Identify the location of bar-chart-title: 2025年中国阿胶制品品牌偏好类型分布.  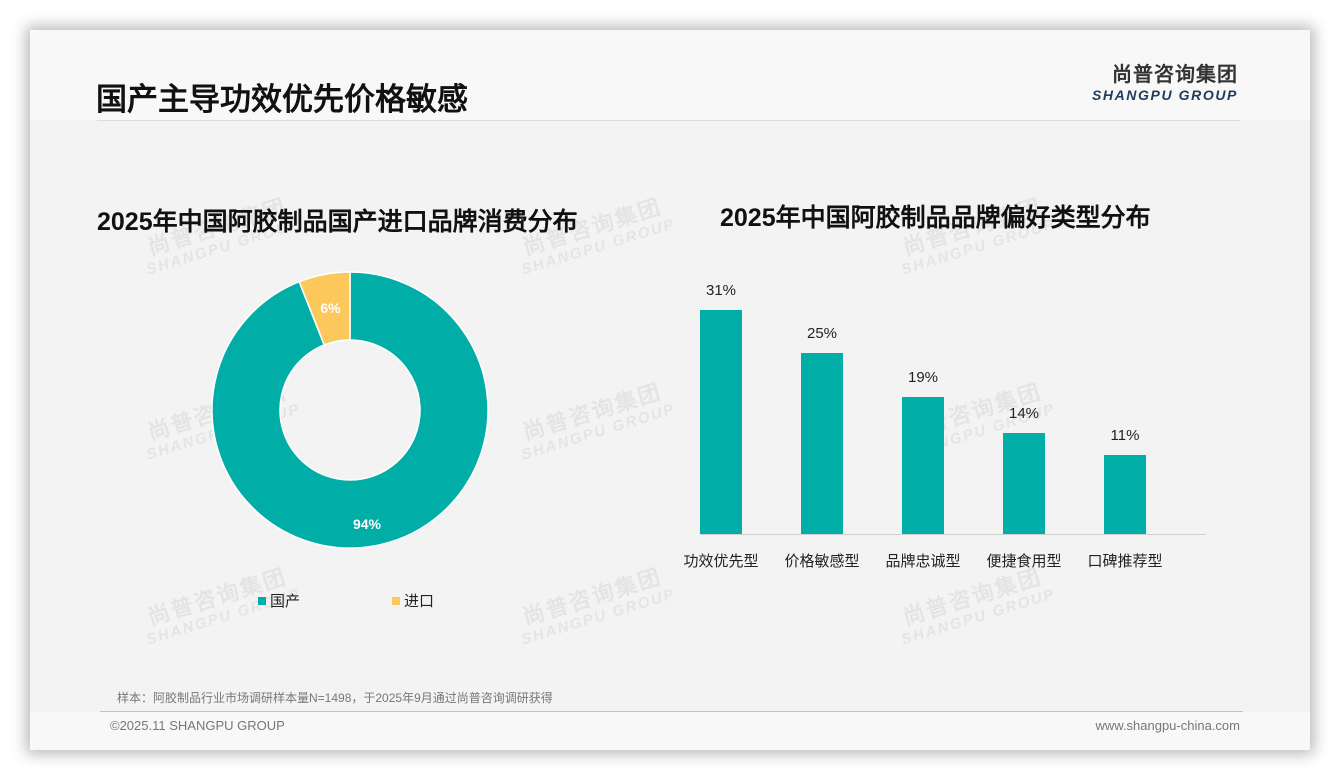
(935, 218).